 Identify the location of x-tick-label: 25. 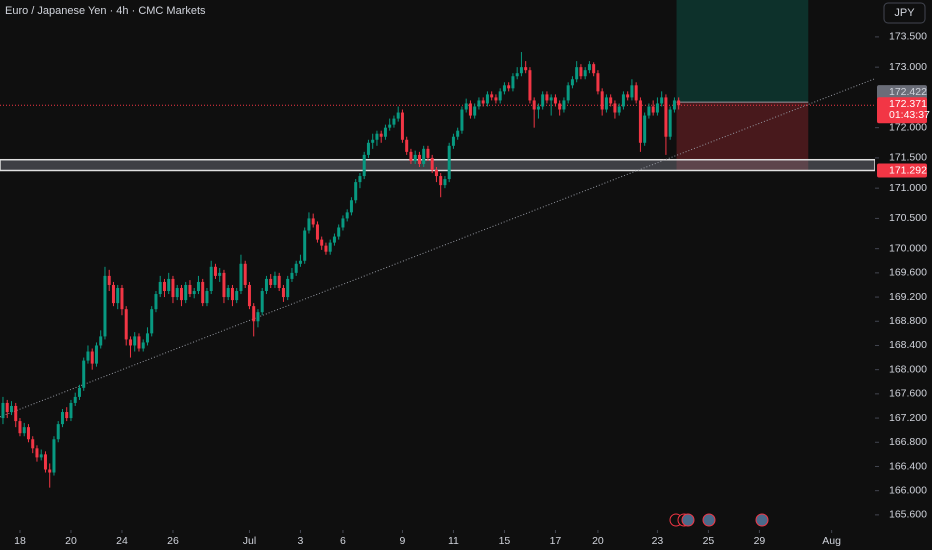
(709, 541).